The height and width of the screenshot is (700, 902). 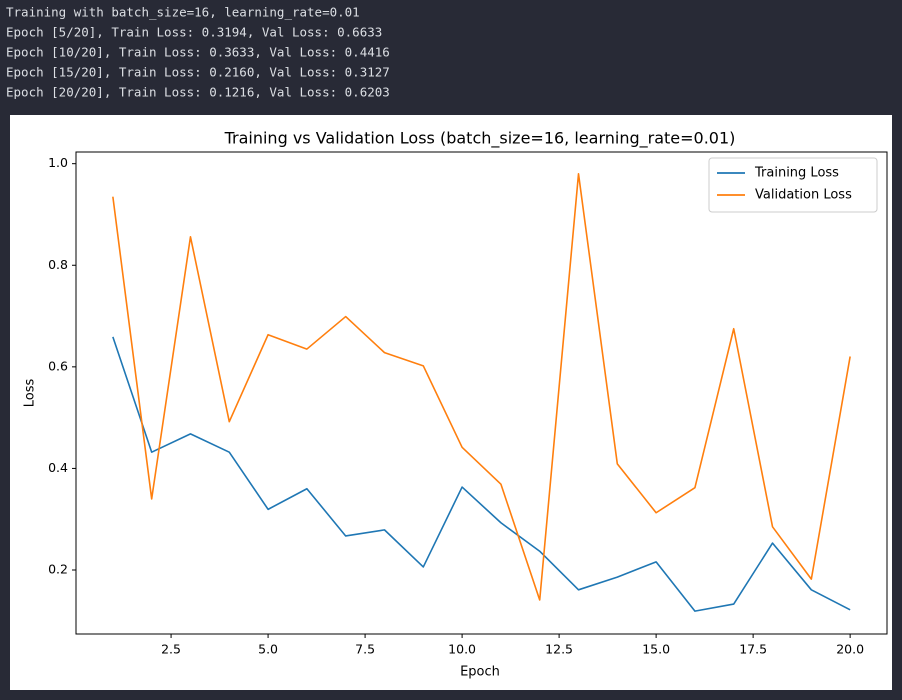 I want to click on x-tick-label: 17.5, so click(x=753, y=649).